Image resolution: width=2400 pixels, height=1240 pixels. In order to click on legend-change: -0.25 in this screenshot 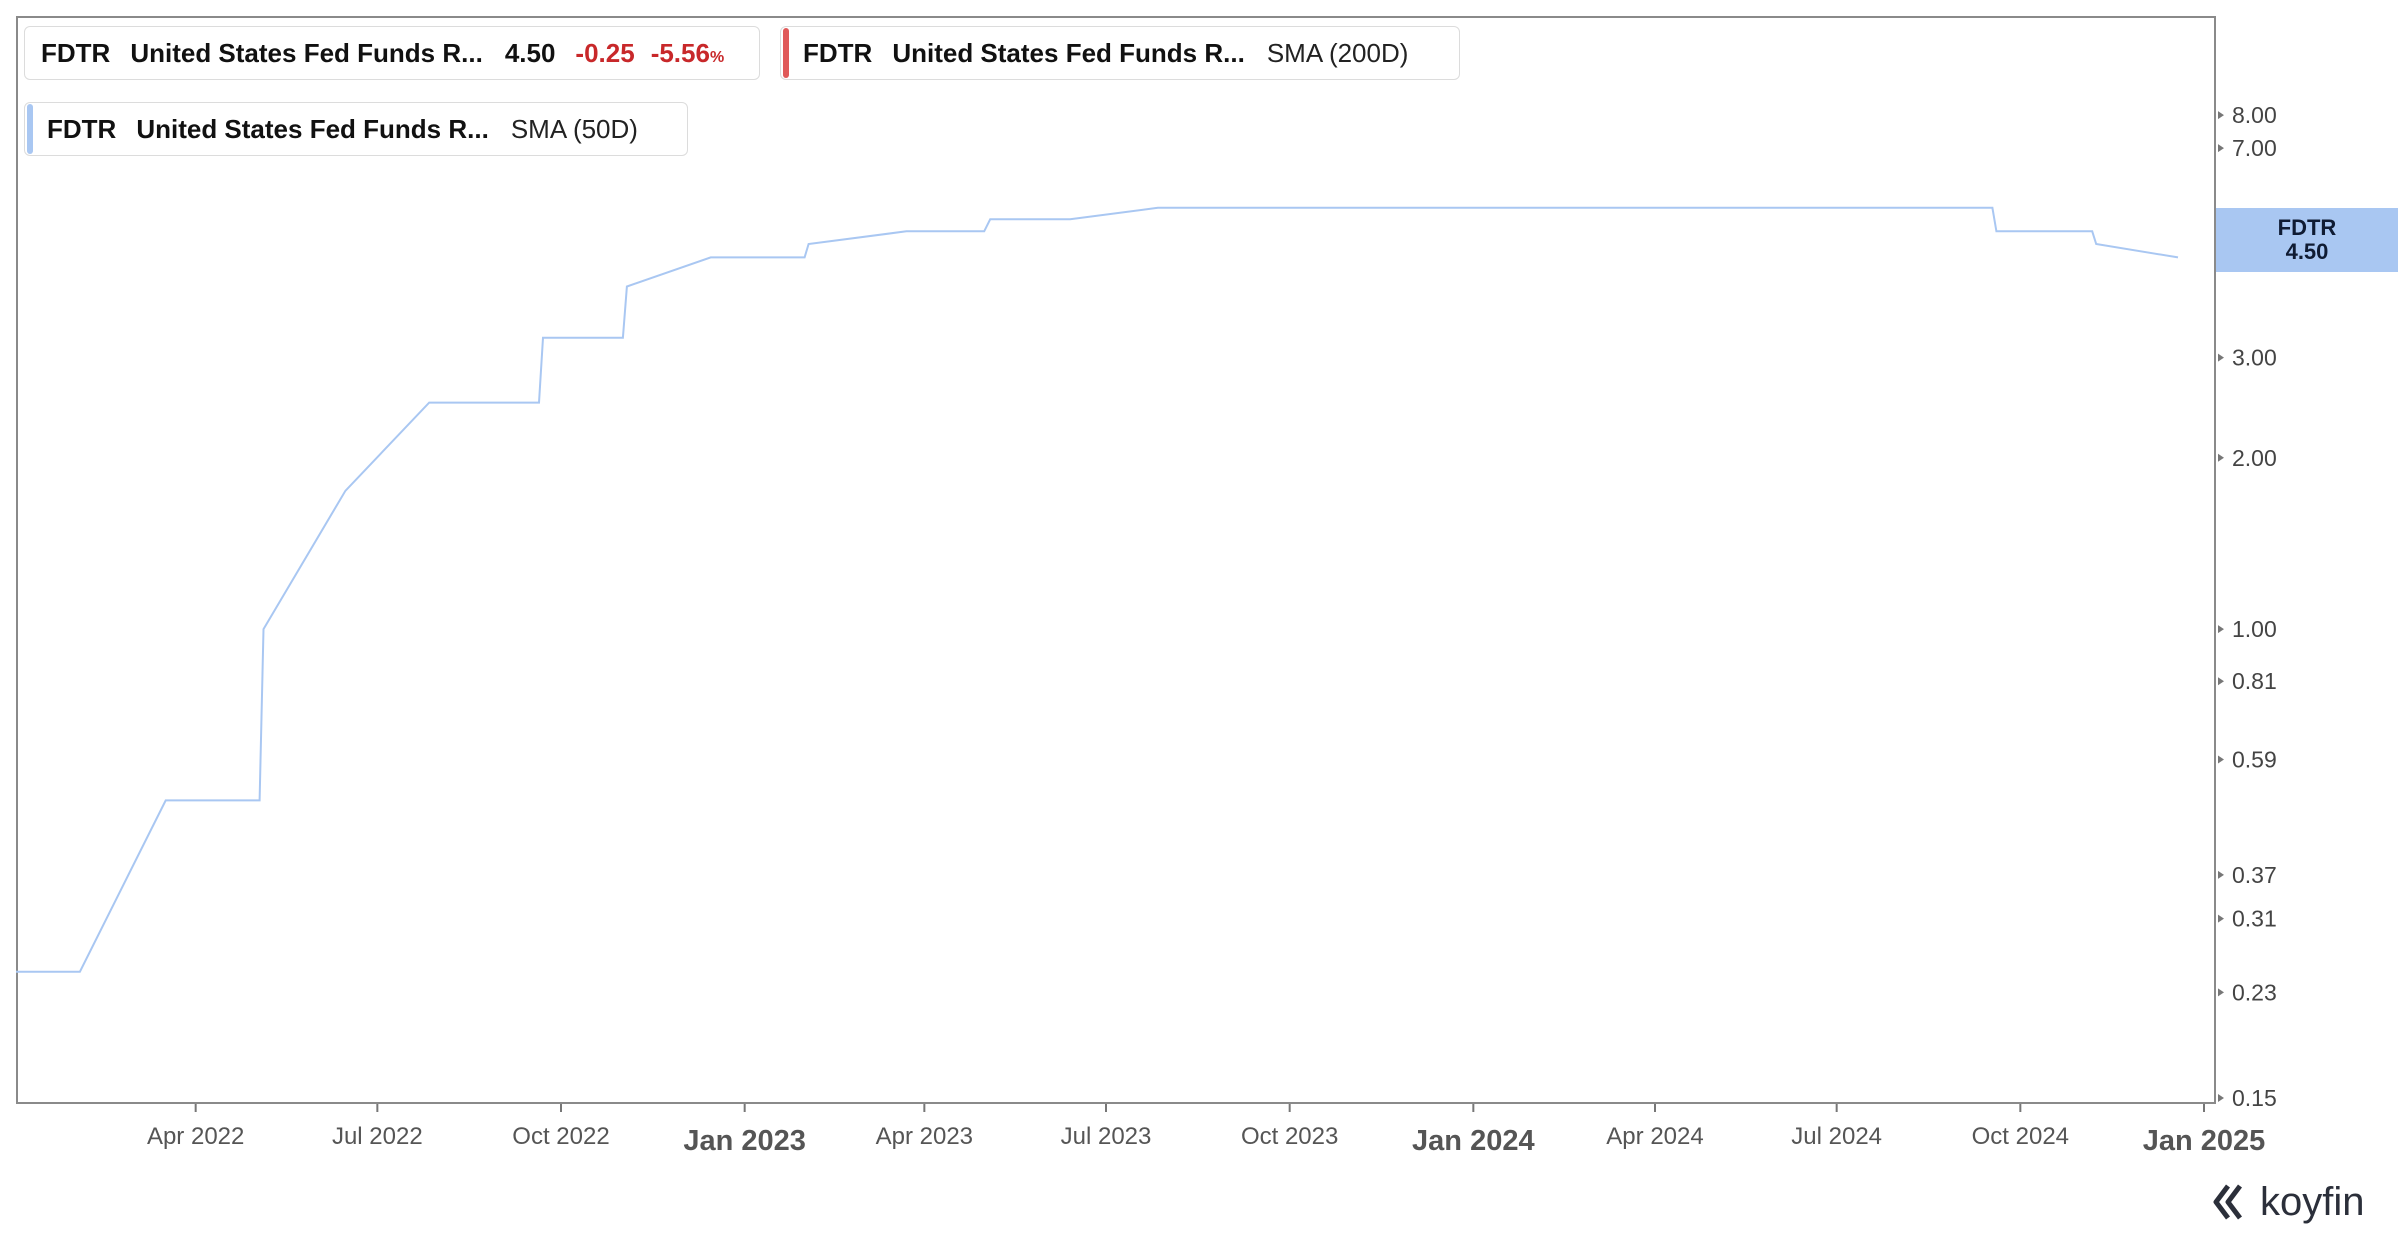, I will do `click(605, 52)`.